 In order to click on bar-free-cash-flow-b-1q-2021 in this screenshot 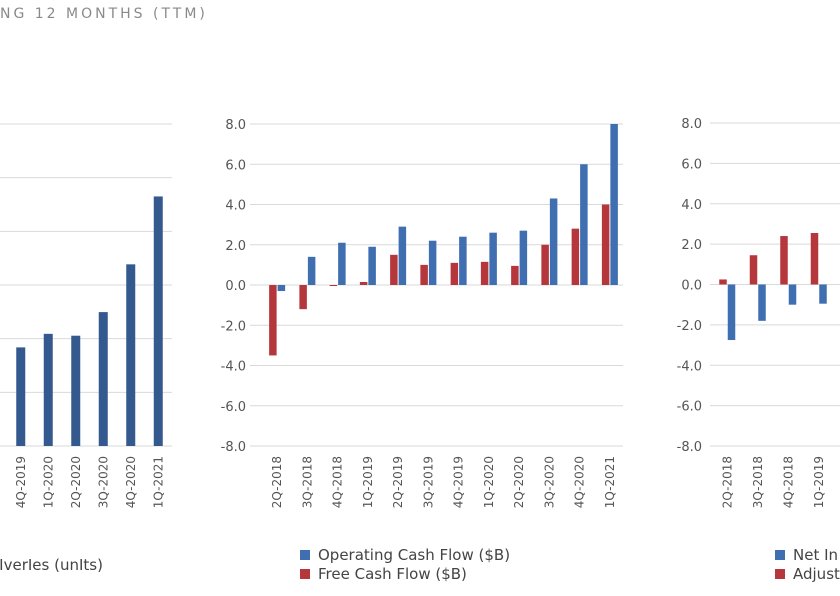, I will do `click(605, 244)`.